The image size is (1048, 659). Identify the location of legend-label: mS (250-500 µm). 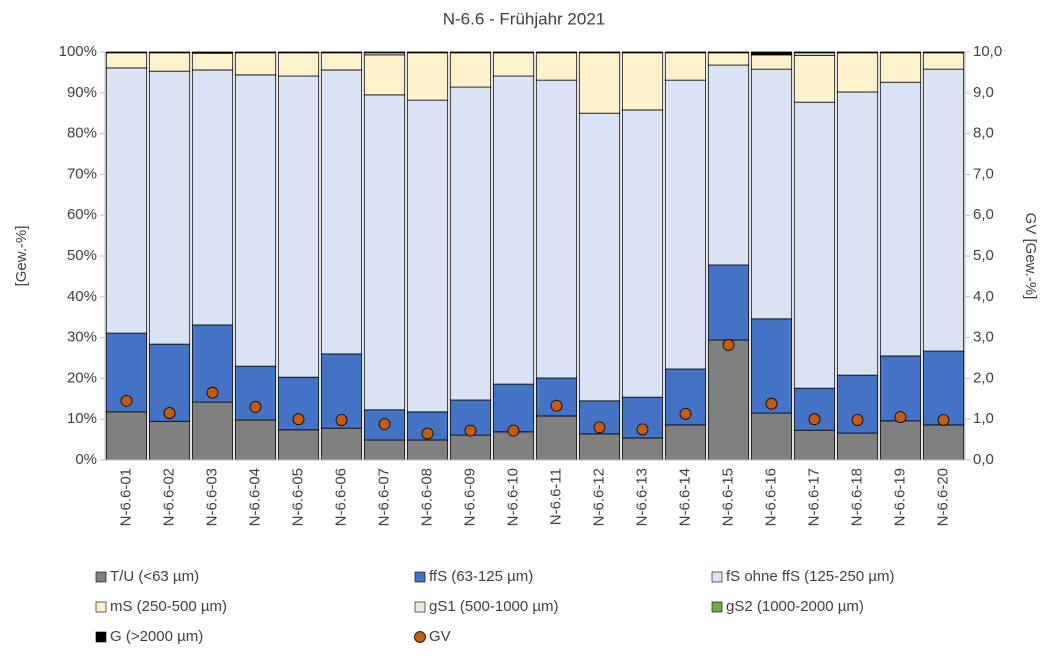
(168, 606).